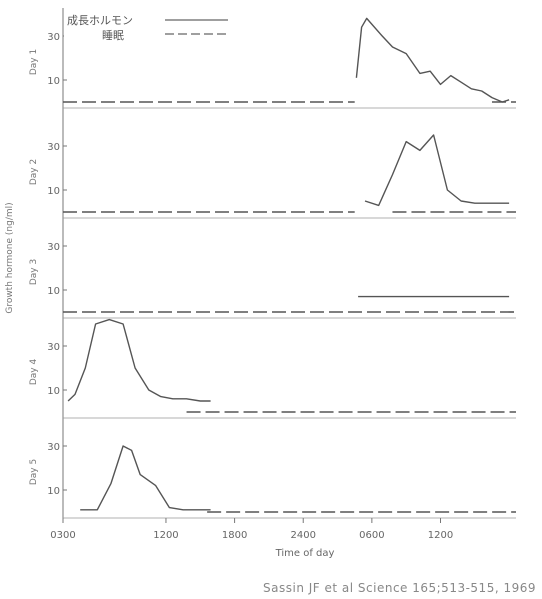 This screenshot has height=599, width=542. Describe the element at coordinates (34, 62) in the screenshot. I see `panel-1-day-label: Day 1` at that location.